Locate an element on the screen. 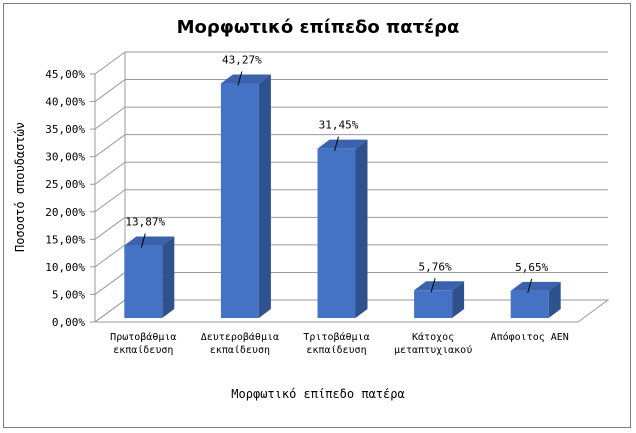 The image size is (636, 433). category-label: μεταπτυχιακού is located at coordinates (433, 350).